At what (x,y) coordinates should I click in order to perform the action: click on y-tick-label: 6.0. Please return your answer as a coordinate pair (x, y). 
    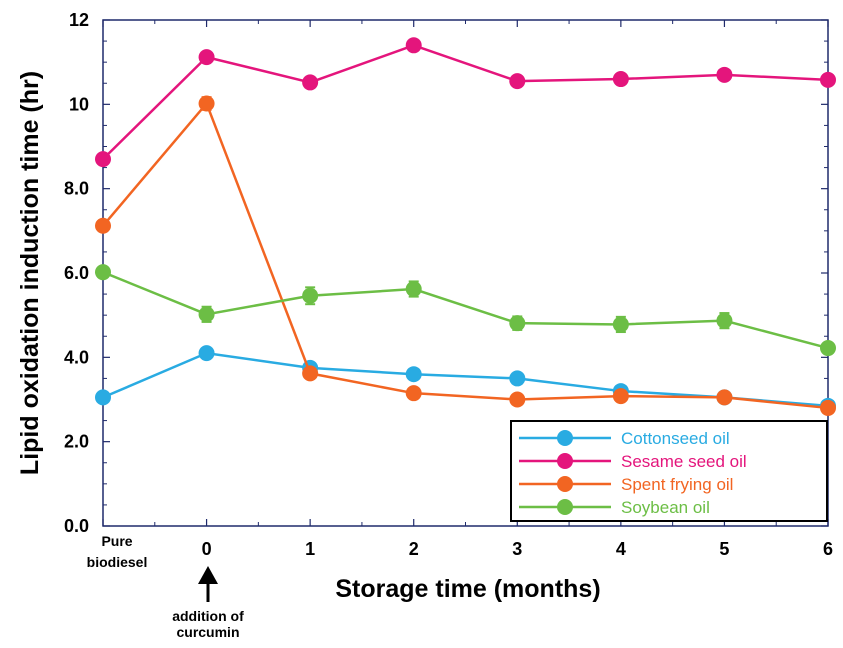
    Looking at the image, I should click on (76, 273).